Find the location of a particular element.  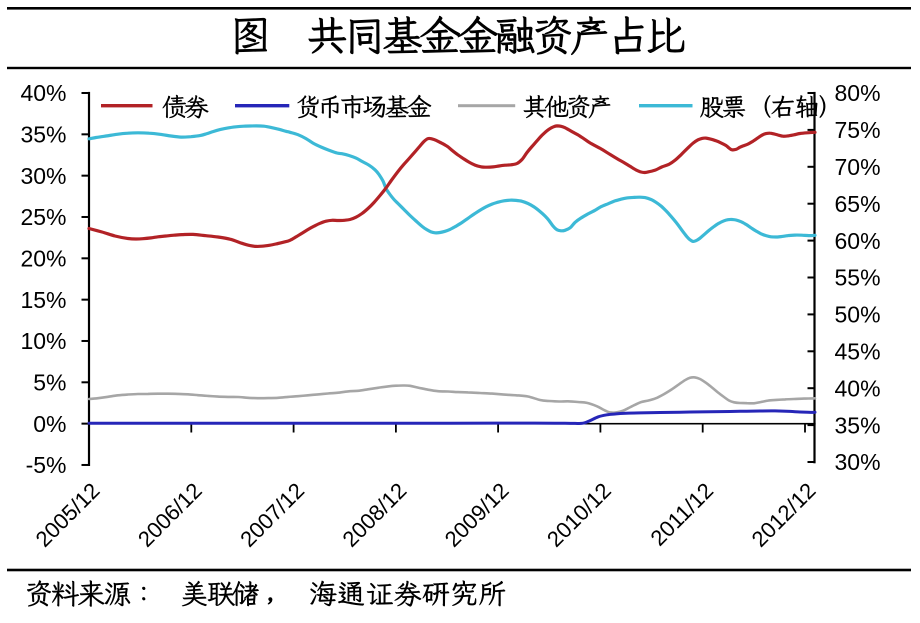

svg-text: 55% is located at coordinates (858, 278).